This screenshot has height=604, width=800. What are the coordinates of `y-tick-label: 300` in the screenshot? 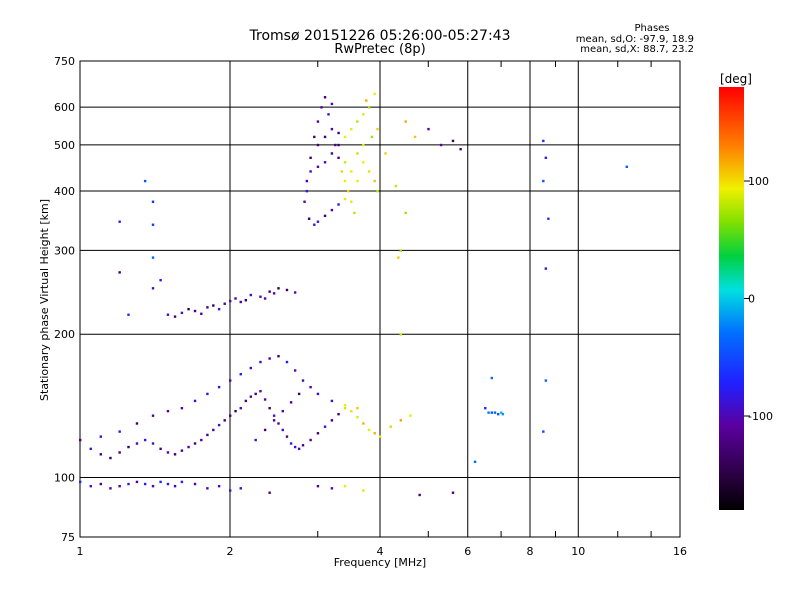 It's located at (64, 250).